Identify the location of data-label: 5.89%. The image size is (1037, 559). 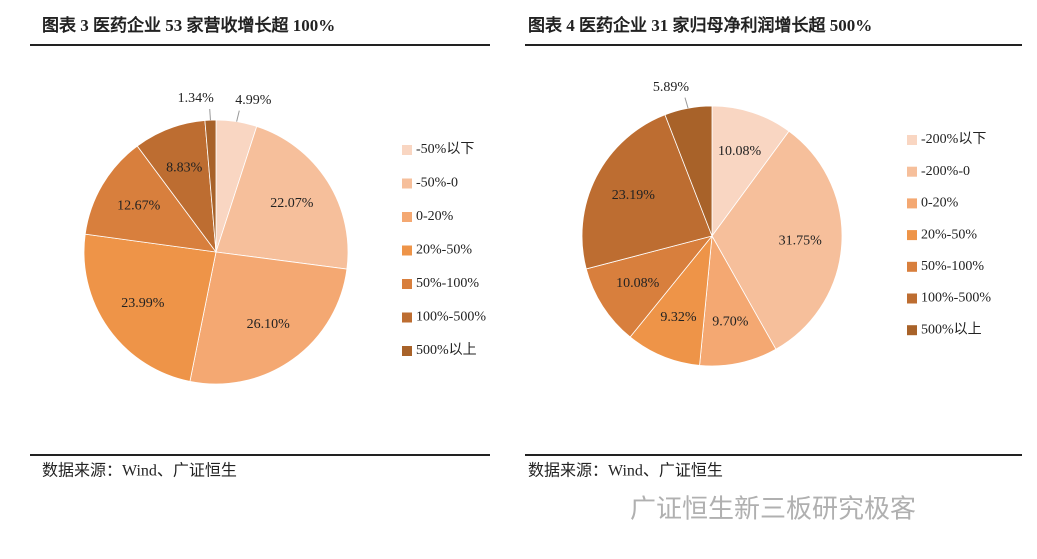
(671, 87).